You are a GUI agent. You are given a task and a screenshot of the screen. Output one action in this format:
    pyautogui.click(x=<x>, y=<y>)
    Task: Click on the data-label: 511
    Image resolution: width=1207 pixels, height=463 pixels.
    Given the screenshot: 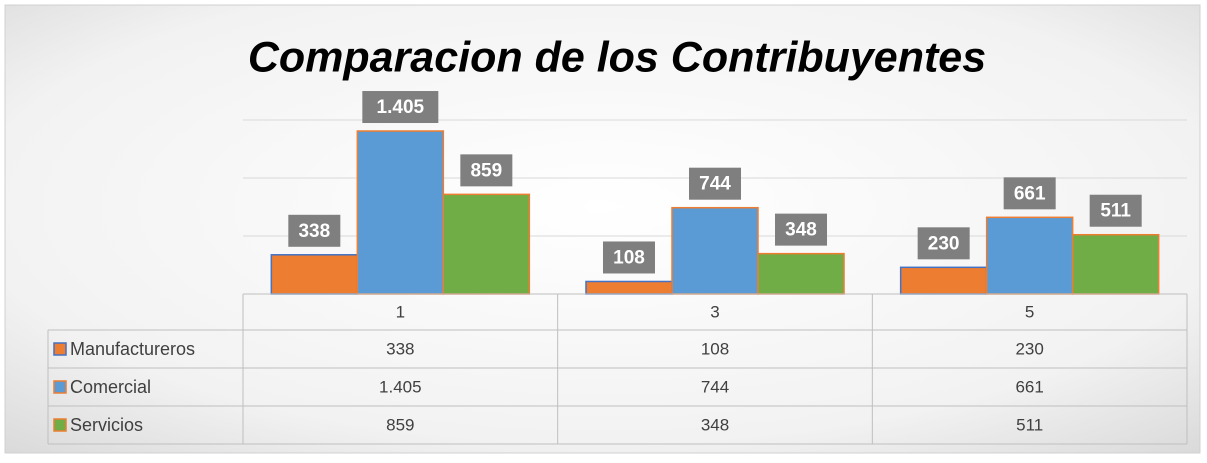 What is the action you would take?
    pyautogui.click(x=1115, y=211)
    